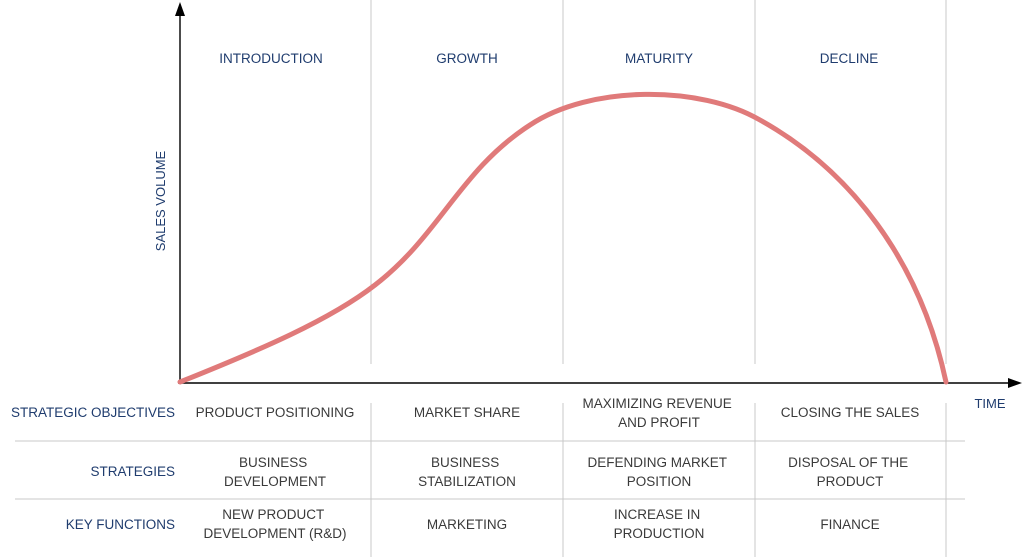 The height and width of the screenshot is (557, 1024). I want to click on table-cell: BUSINESS DEVELOPMENT, so click(275, 472).